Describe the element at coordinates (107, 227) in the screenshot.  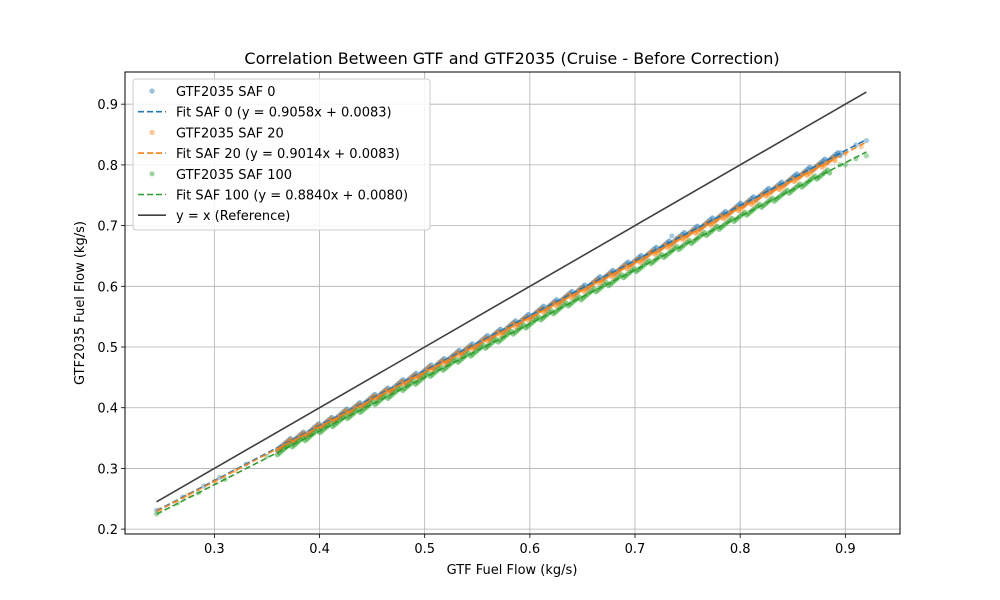
I see `y-tick-label: 0.7` at that location.